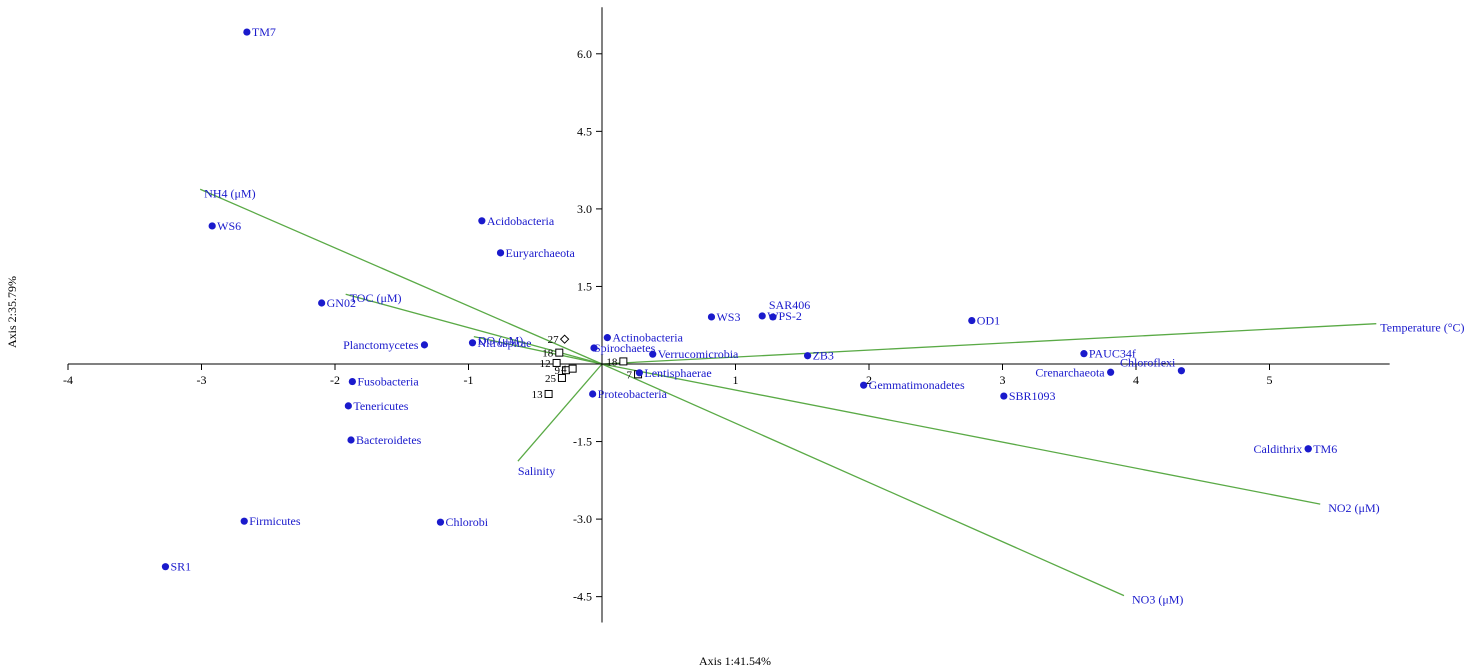  What do you see at coordinates (424, 345) in the screenshot?
I see `taxon-point-planctomycetes` at bounding box center [424, 345].